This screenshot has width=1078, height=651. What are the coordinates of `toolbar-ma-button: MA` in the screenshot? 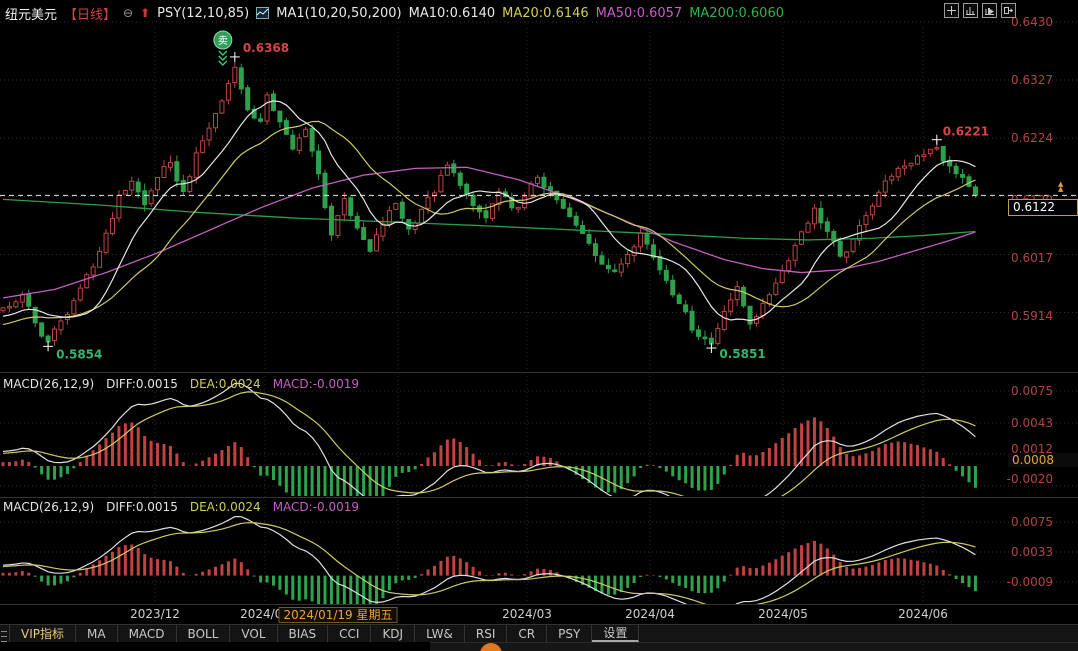 It's located at (97, 633).